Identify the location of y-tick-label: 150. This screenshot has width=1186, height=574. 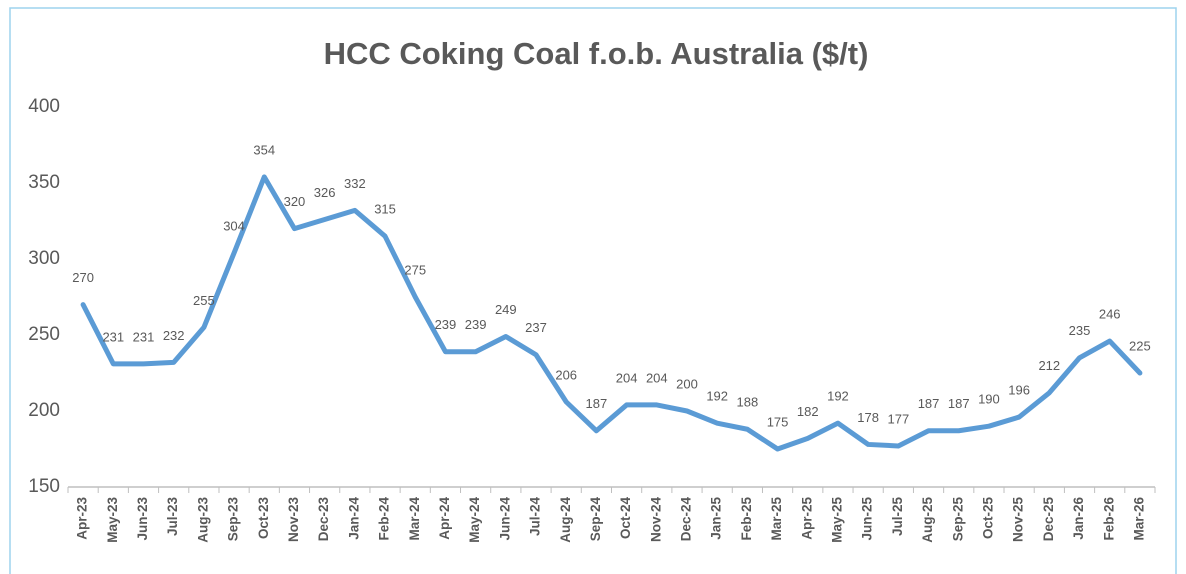
(44, 486).